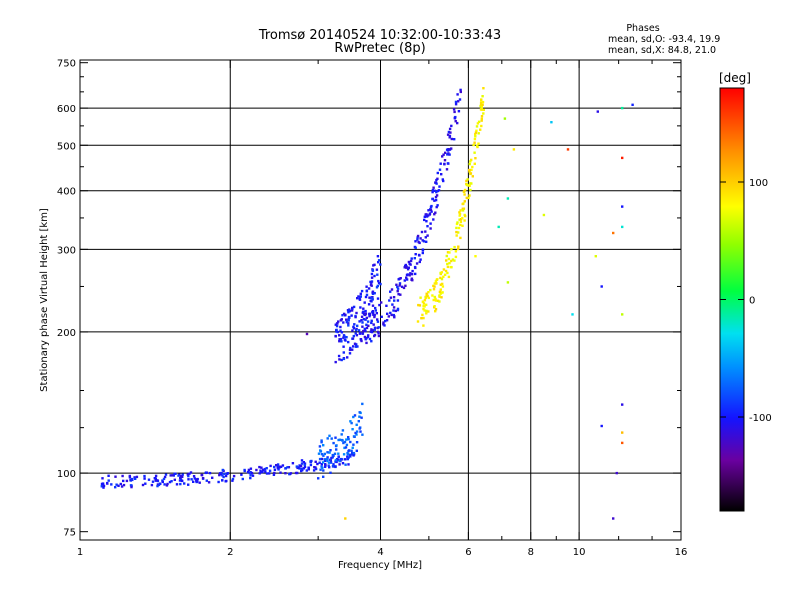  What do you see at coordinates (642, 28) in the screenshot?
I see `phases-label: Phases` at bounding box center [642, 28].